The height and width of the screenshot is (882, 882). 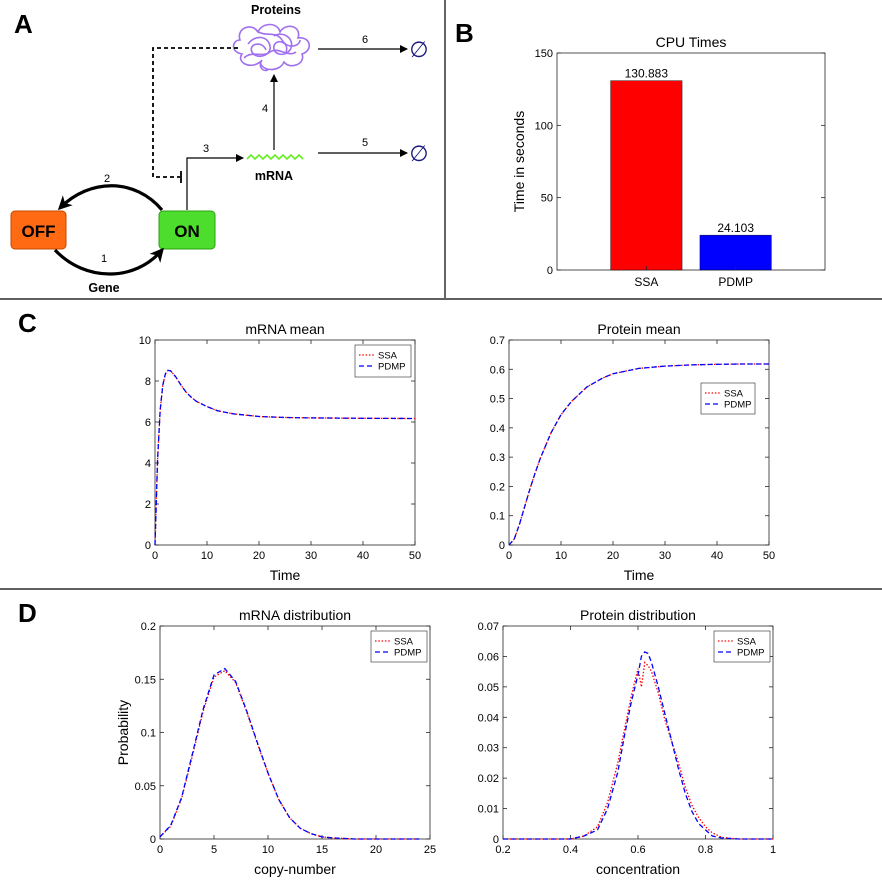 What do you see at coordinates (195, 112) in the screenshot?
I see `feedback-dashed-line` at bounding box center [195, 112].